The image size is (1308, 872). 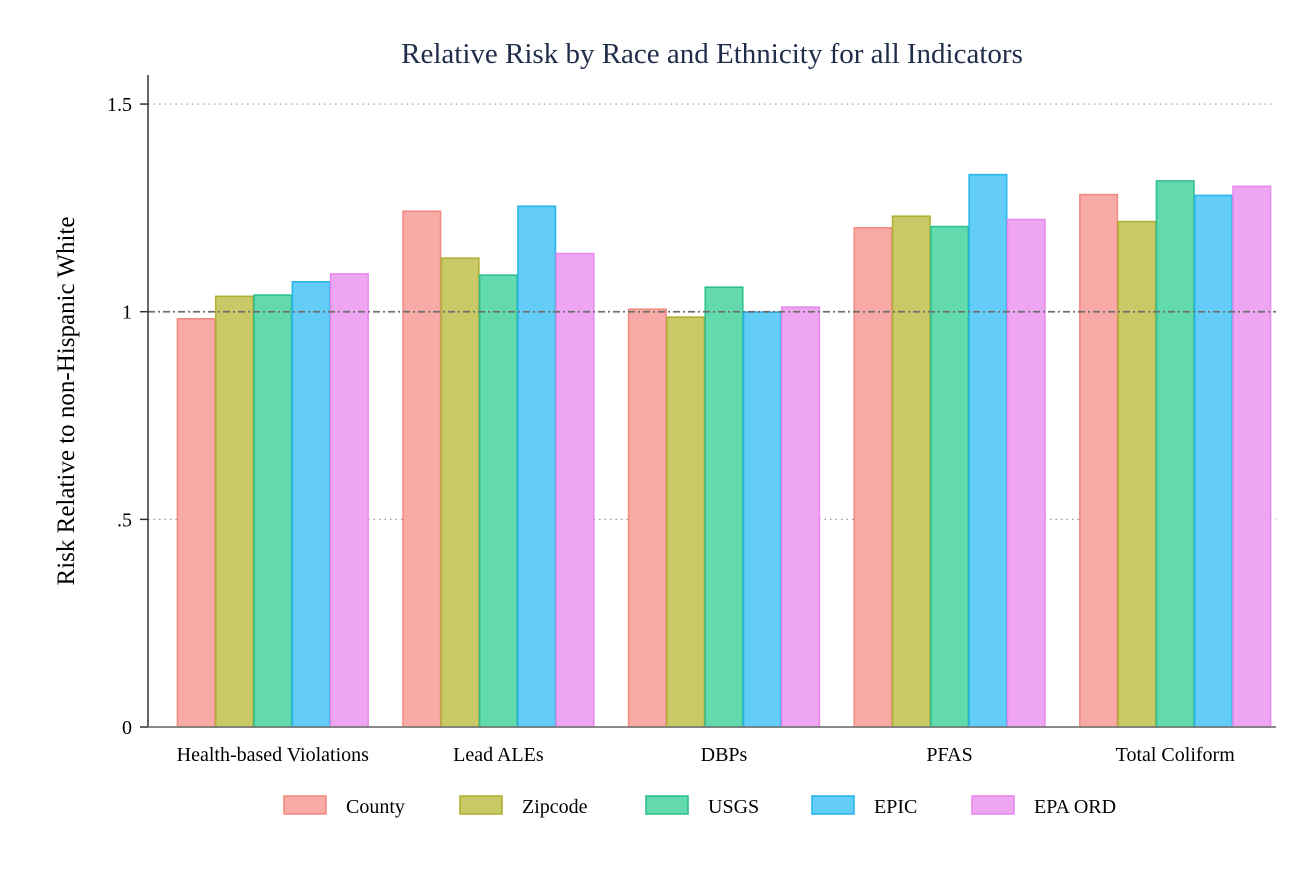 I want to click on y-tick-label: 0, so click(x=127, y=728).